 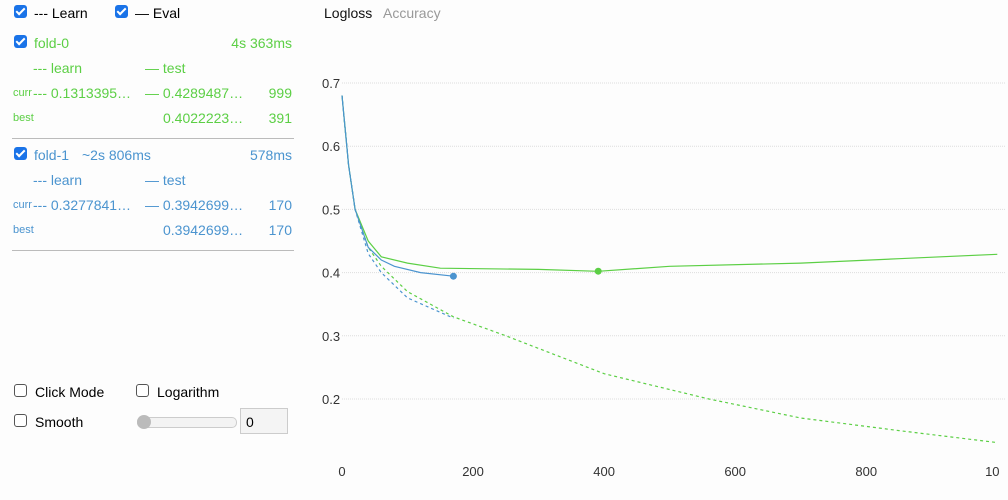 What do you see at coordinates (52, 155) in the screenshot?
I see `fold-1-name: fold-1` at bounding box center [52, 155].